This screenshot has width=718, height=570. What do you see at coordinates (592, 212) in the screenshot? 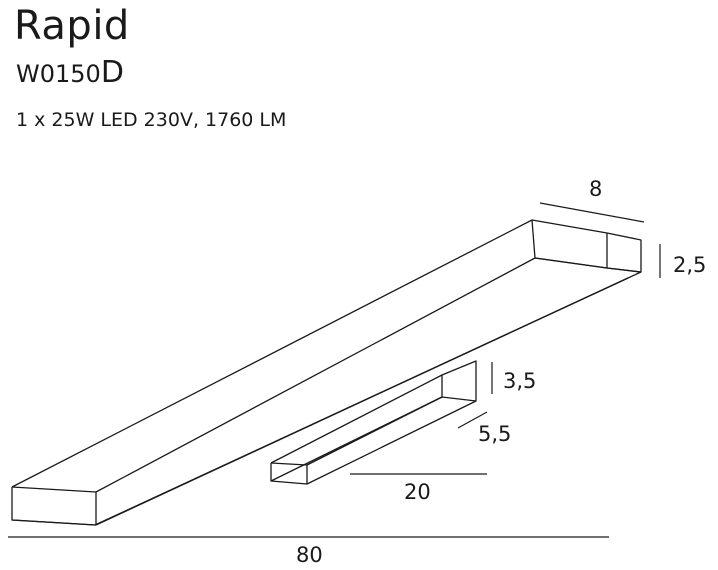
I see `dim-line-depth` at bounding box center [592, 212].